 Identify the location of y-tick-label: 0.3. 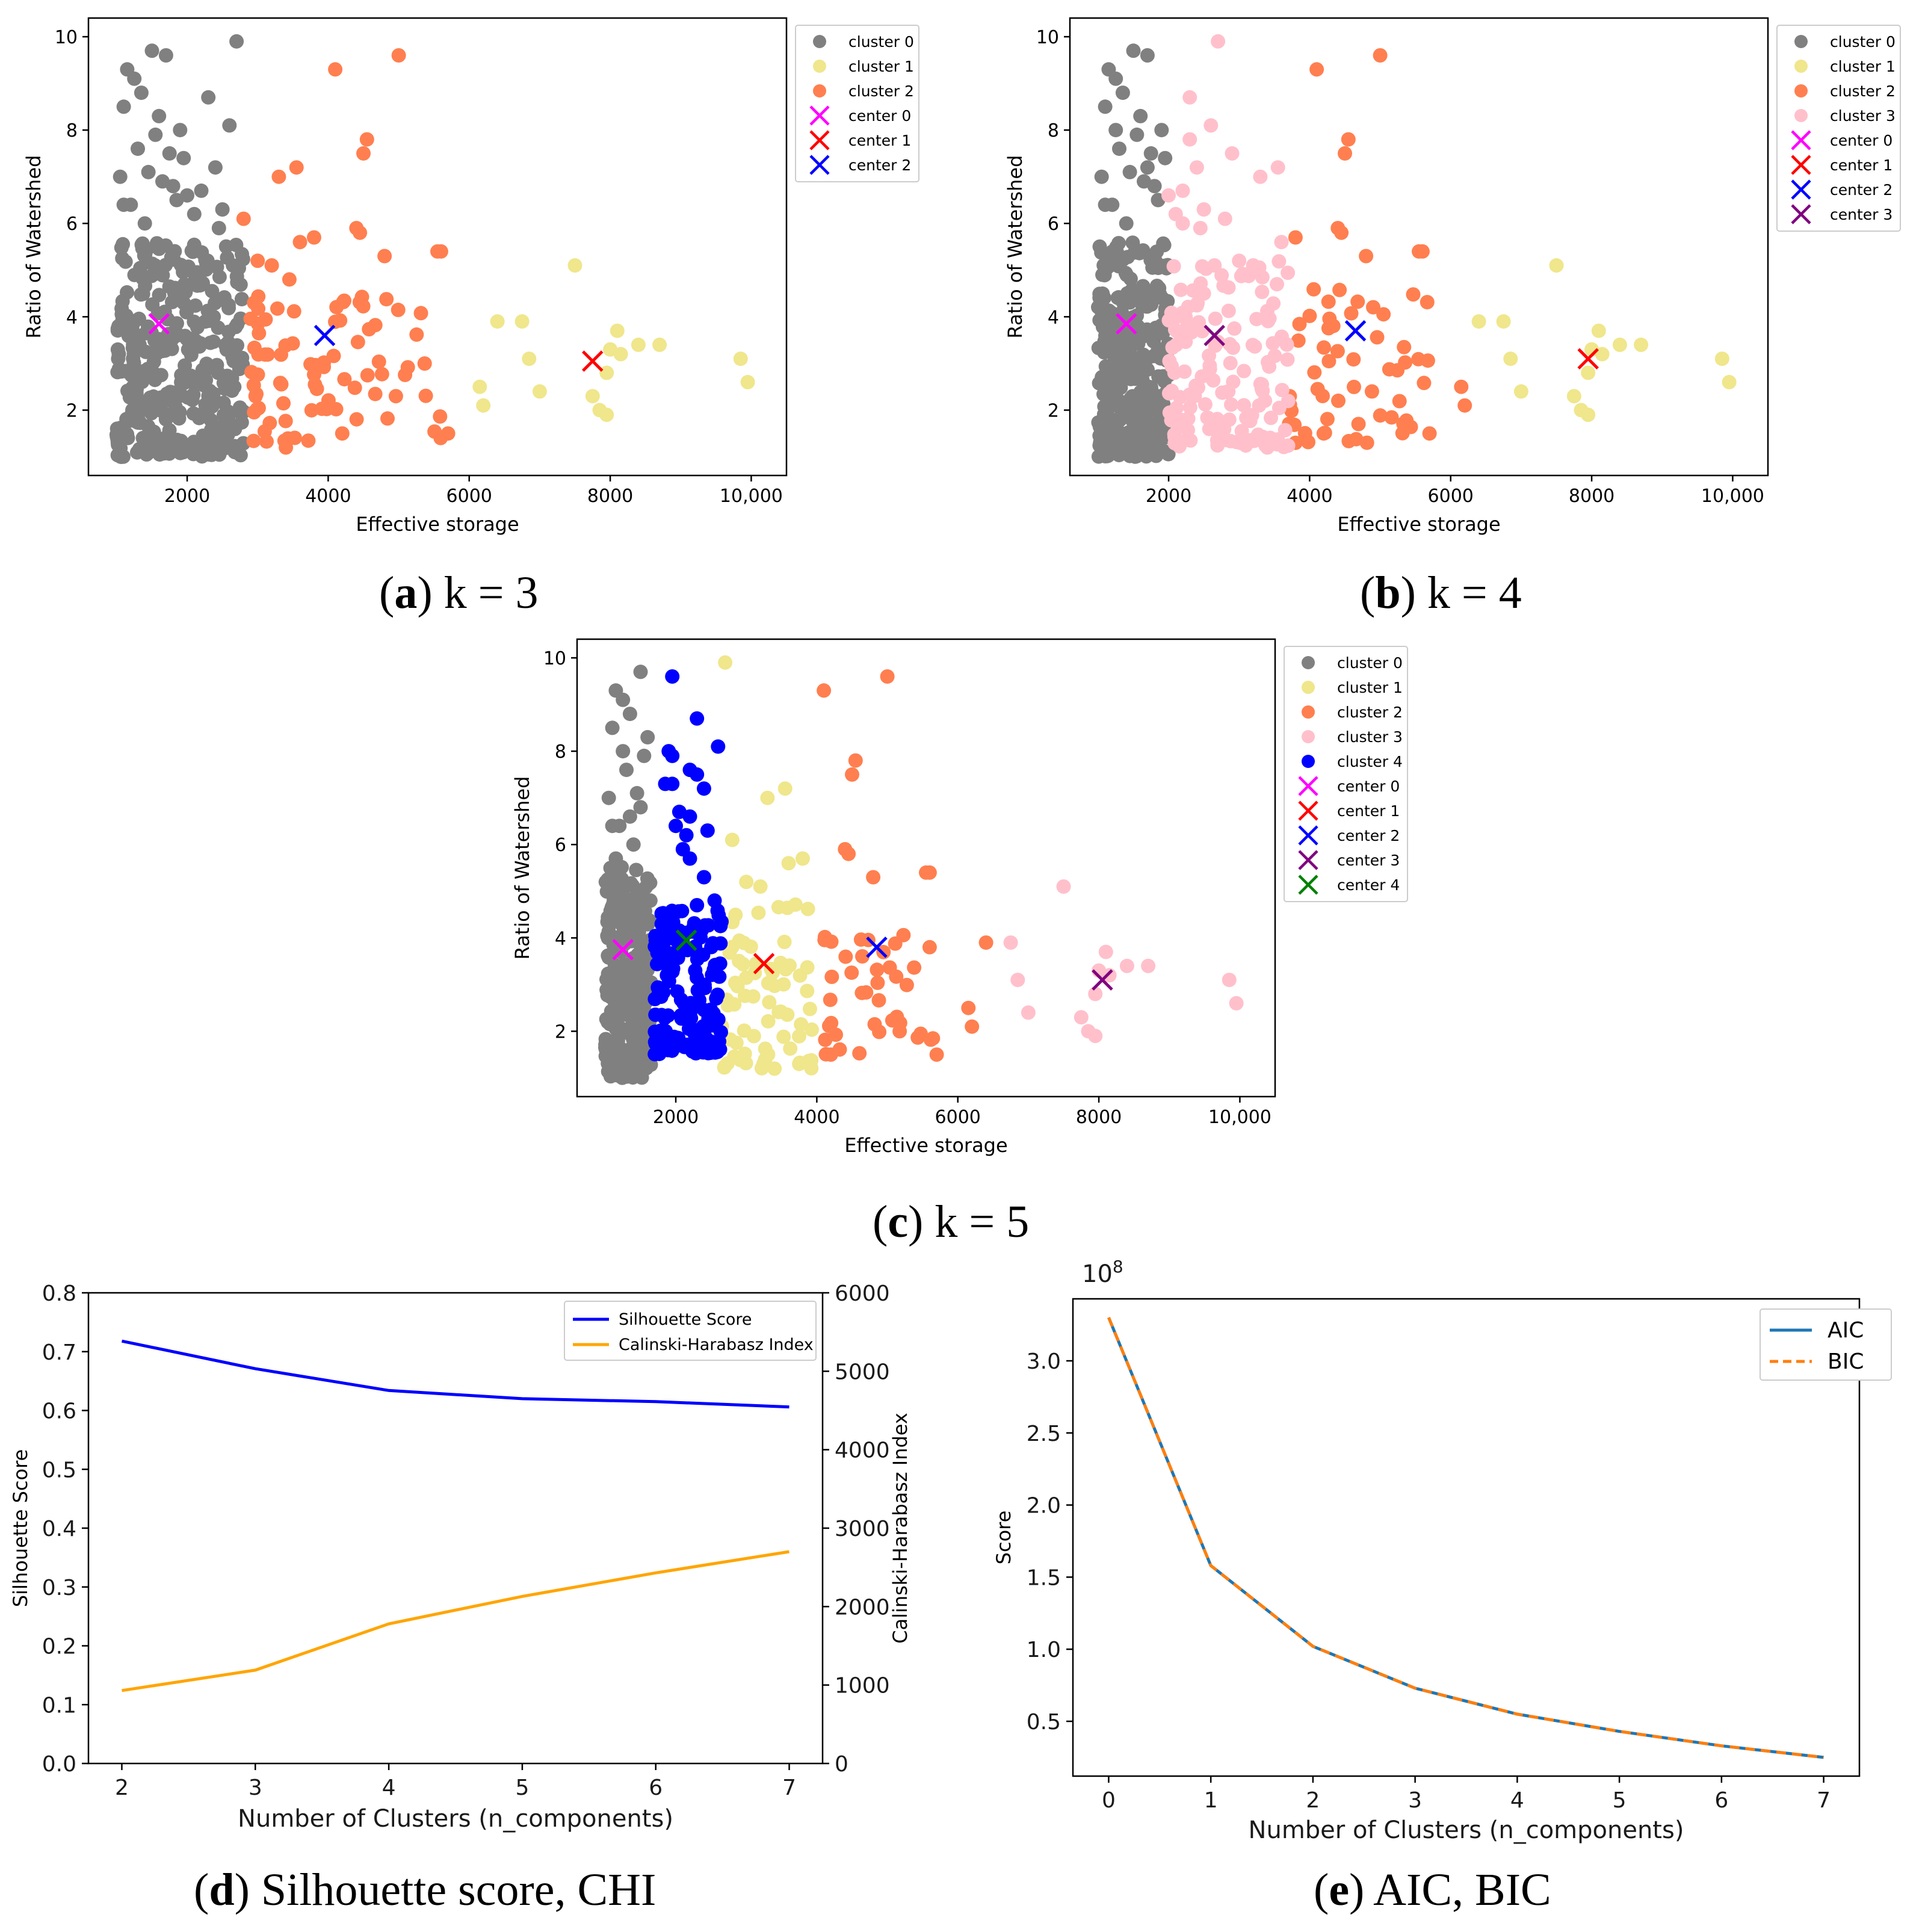
(59, 1588).